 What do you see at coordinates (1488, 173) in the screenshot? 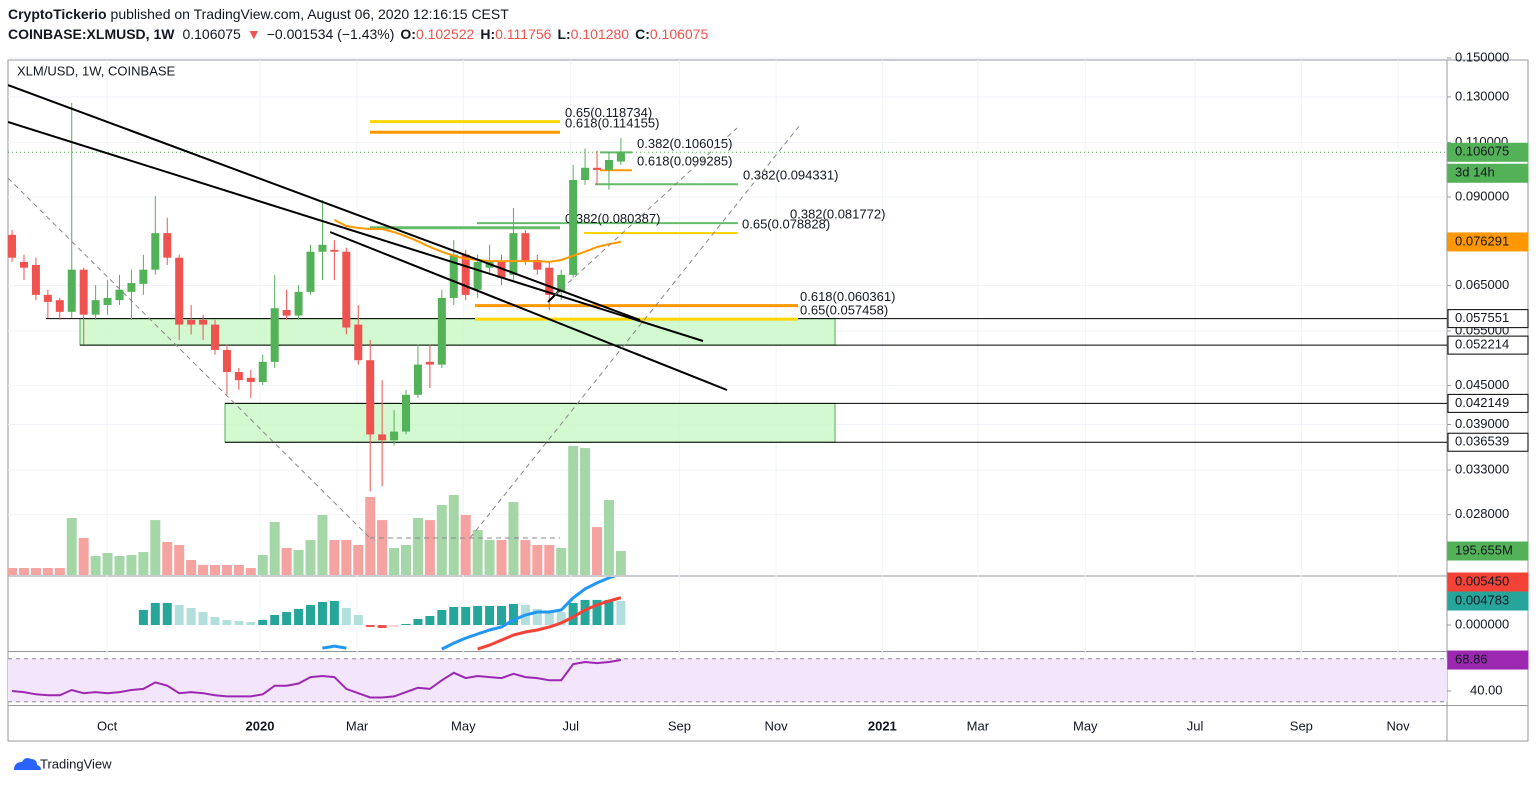
I see `countdown-label-box` at bounding box center [1488, 173].